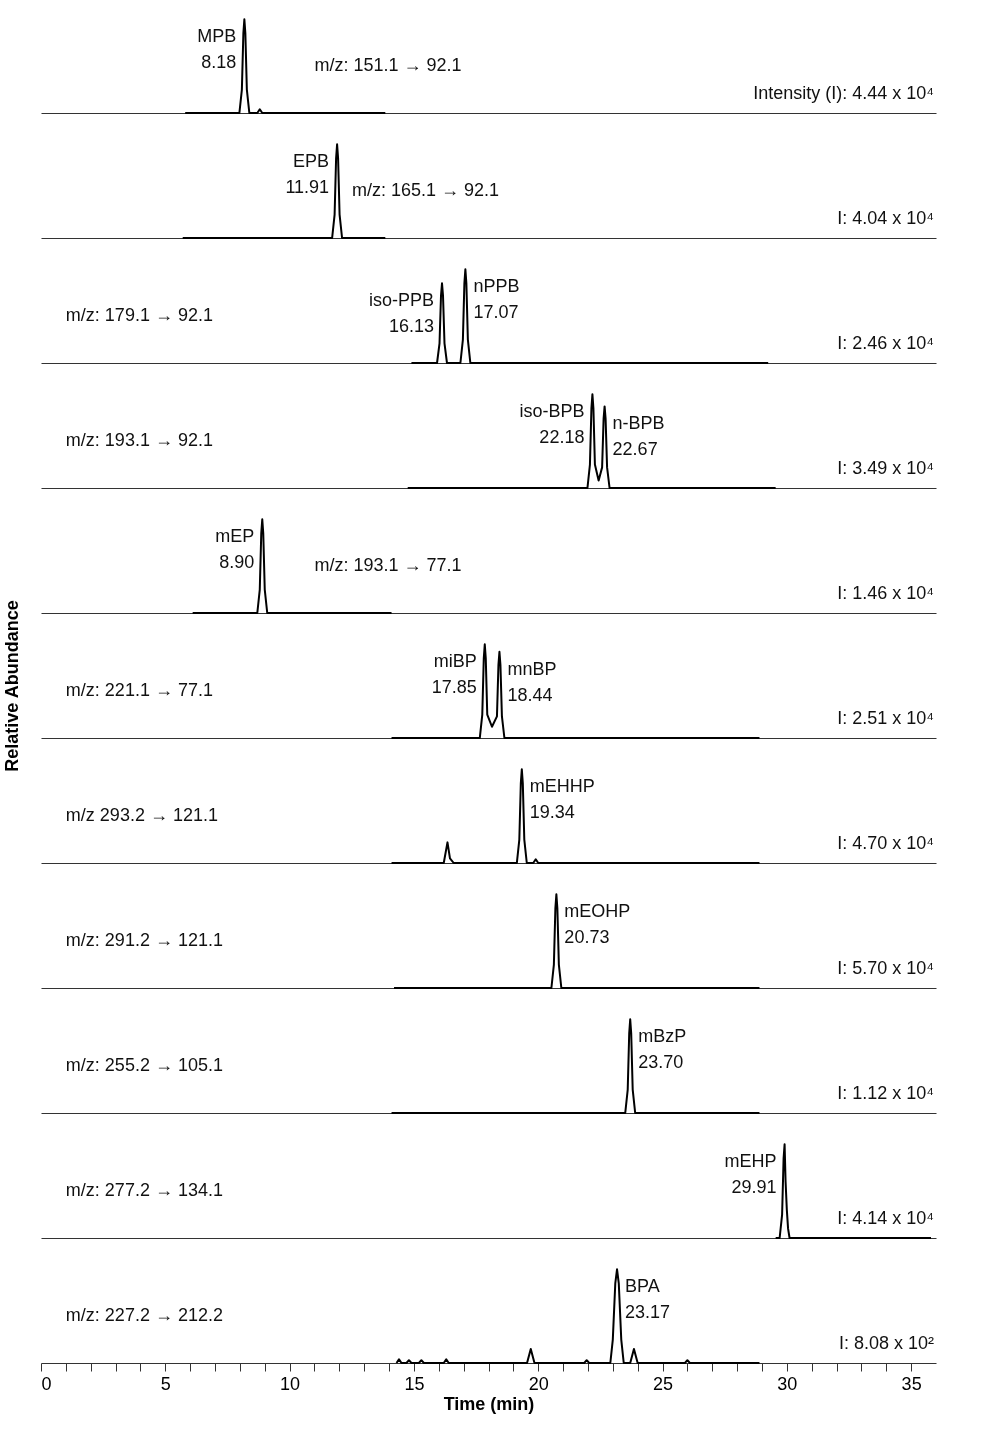 This screenshot has width=984, height=1448. Describe the element at coordinates (144, 1190) in the screenshot. I see `annotation: m/z: 277.2 → 134.1` at that location.